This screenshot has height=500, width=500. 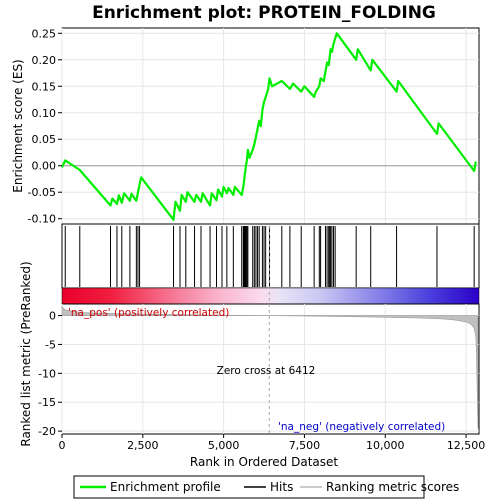 I want to click on zero-cross-label: Zero cross at 6412, so click(x=266, y=371).